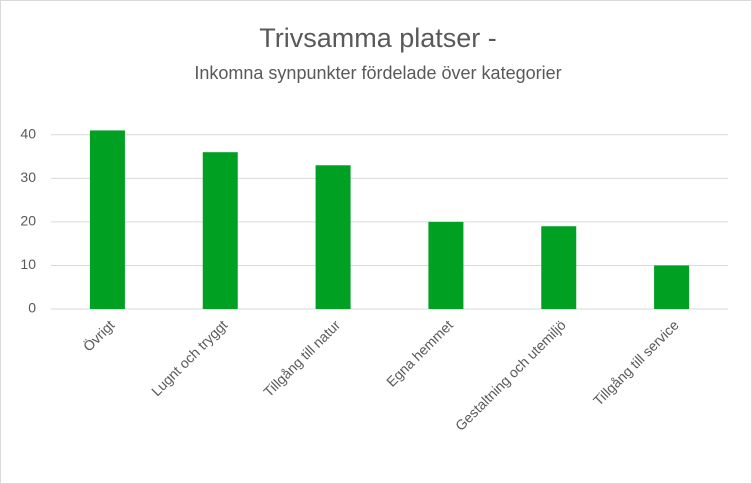  I want to click on y-tick-label: 20, so click(28, 221).